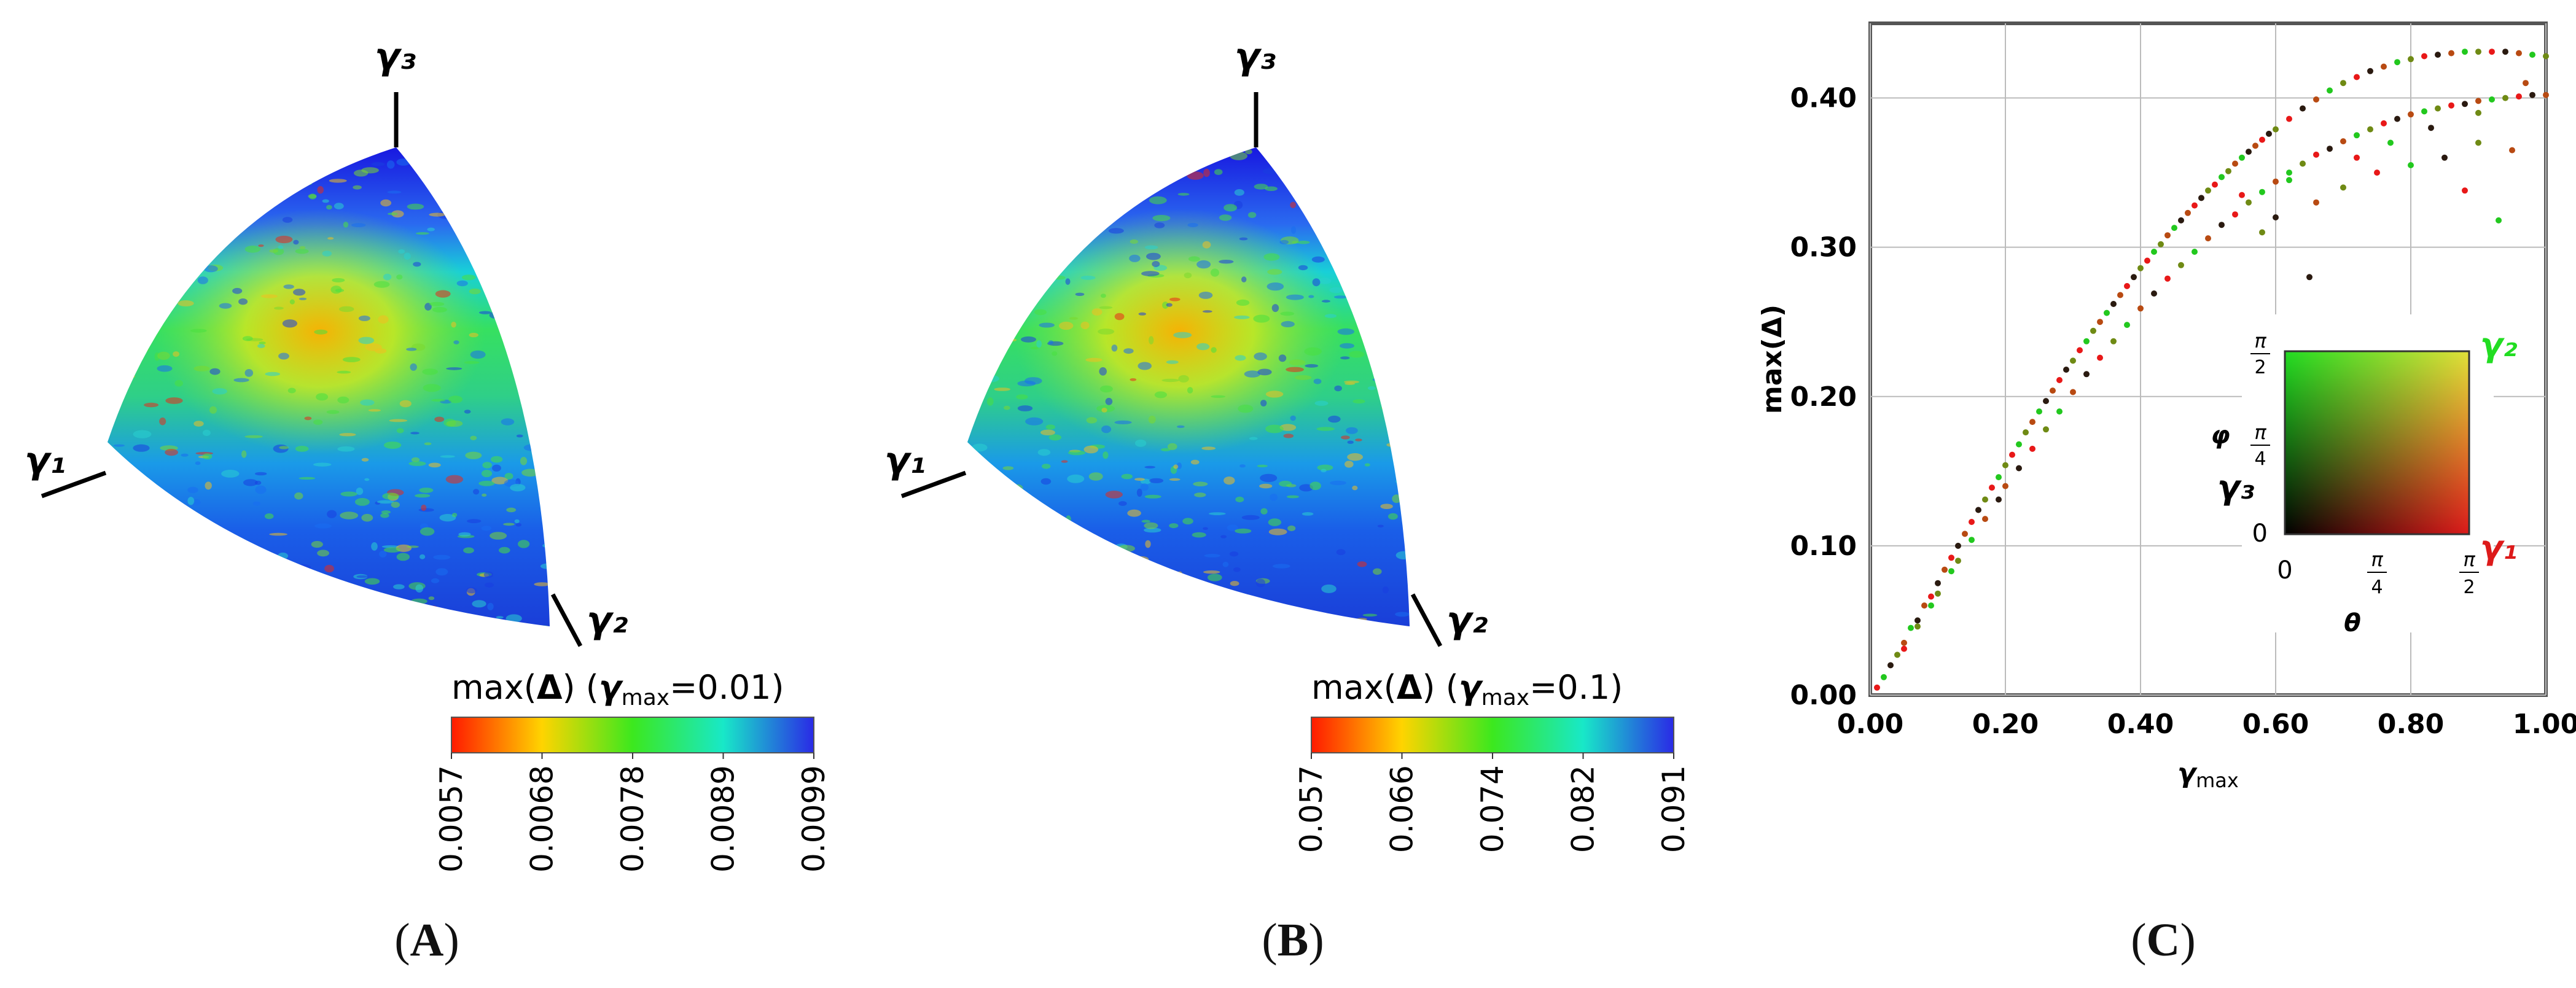 The height and width of the screenshot is (988, 2576). What do you see at coordinates (1823, 546) in the screenshot?
I see `y-tick-label: 0.10` at bounding box center [1823, 546].